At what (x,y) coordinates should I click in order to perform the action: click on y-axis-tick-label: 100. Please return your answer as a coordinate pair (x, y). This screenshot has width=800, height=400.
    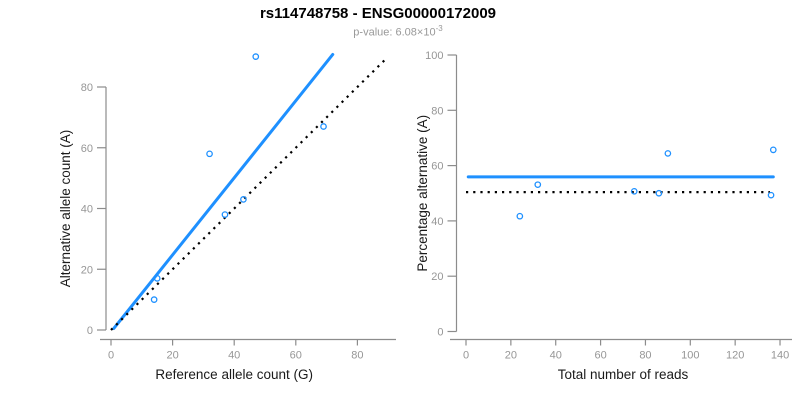
    Looking at the image, I should click on (434, 56).